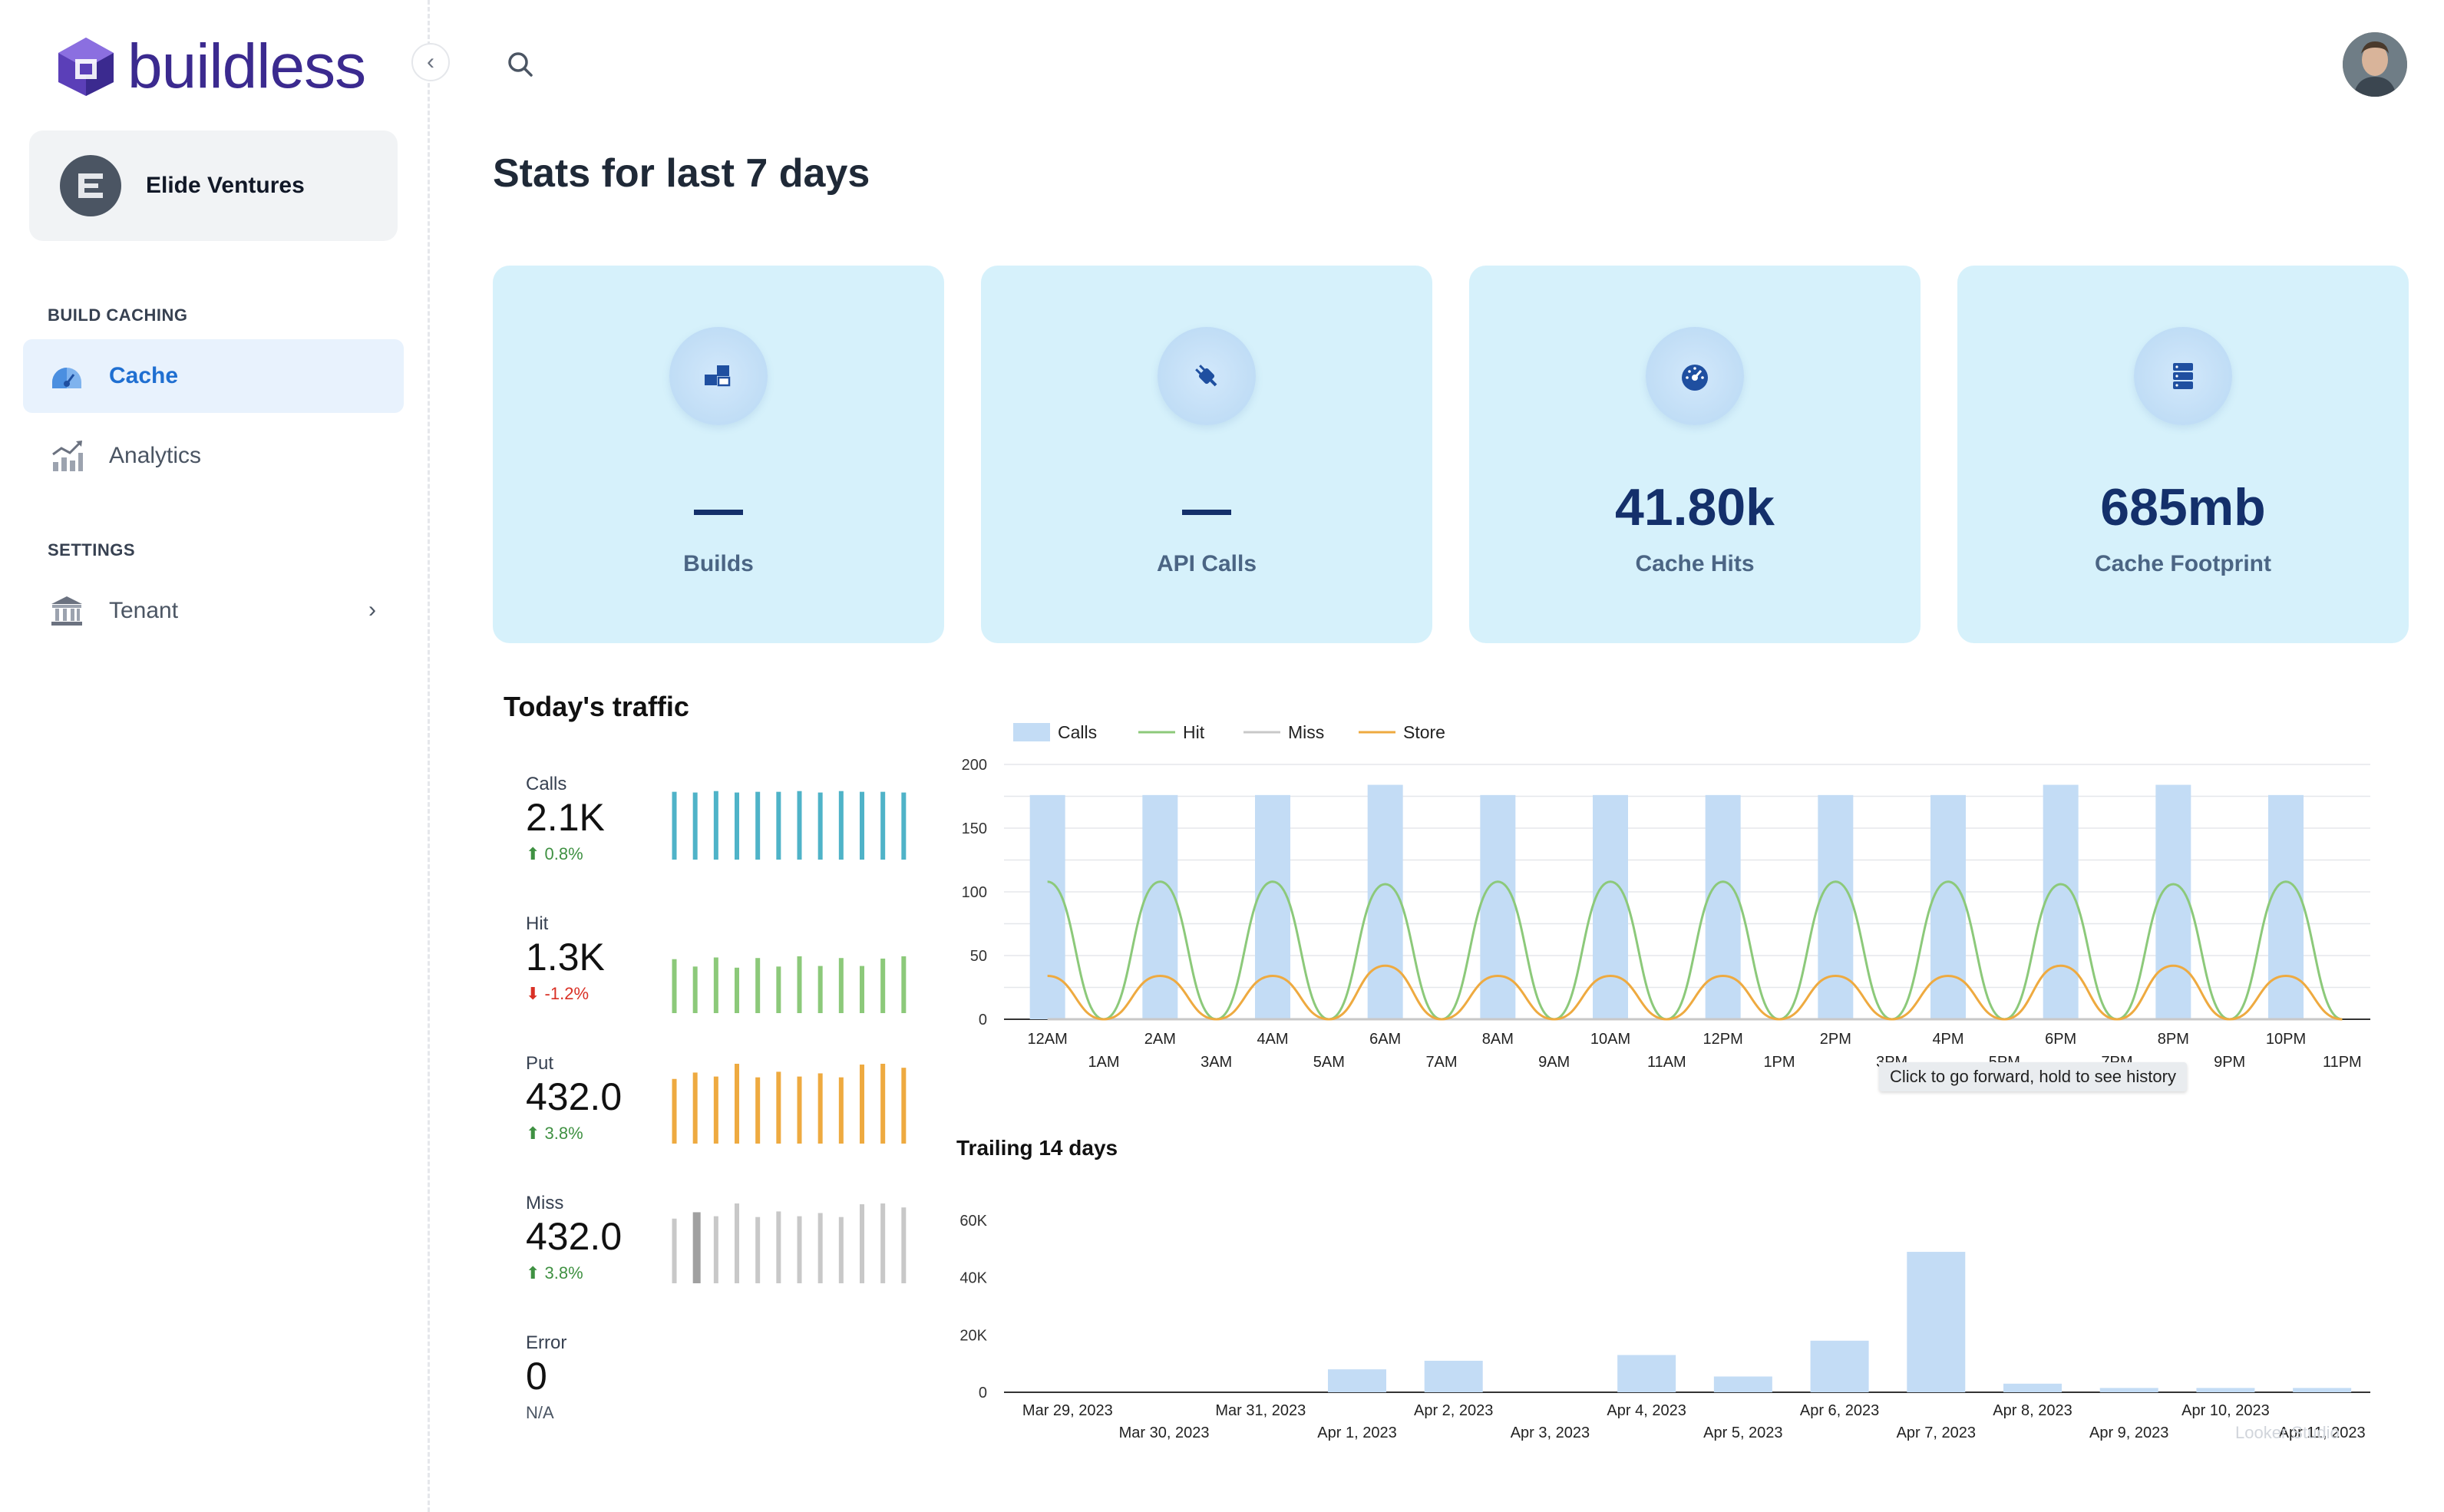 This screenshot has width=2444, height=1512. Describe the element at coordinates (1077, 732) in the screenshot. I see `legend-label: Calls` at that location.